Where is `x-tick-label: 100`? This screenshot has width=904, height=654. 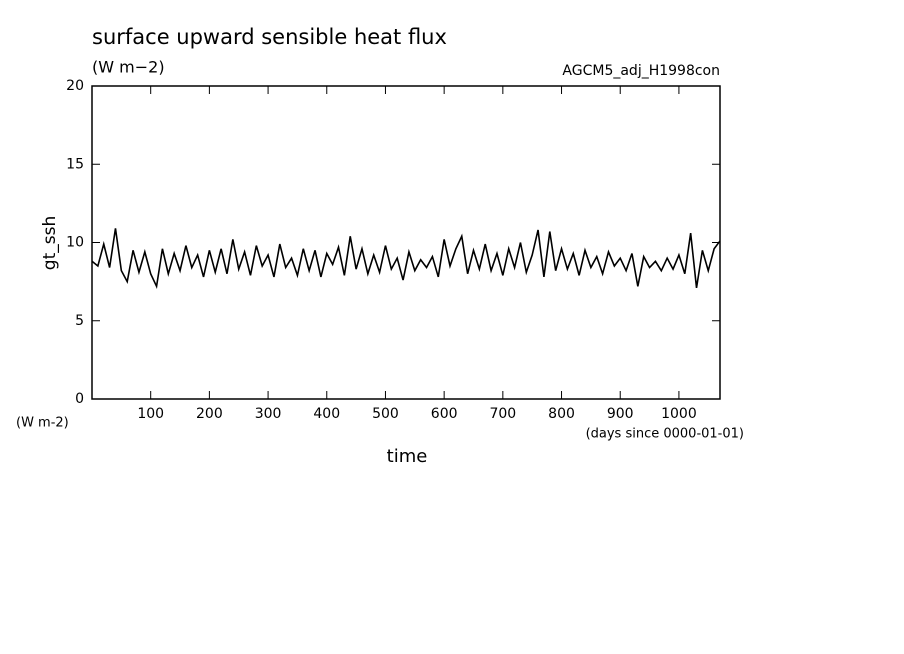 x-tick-label: 100 is located at coordinates (150, 414).